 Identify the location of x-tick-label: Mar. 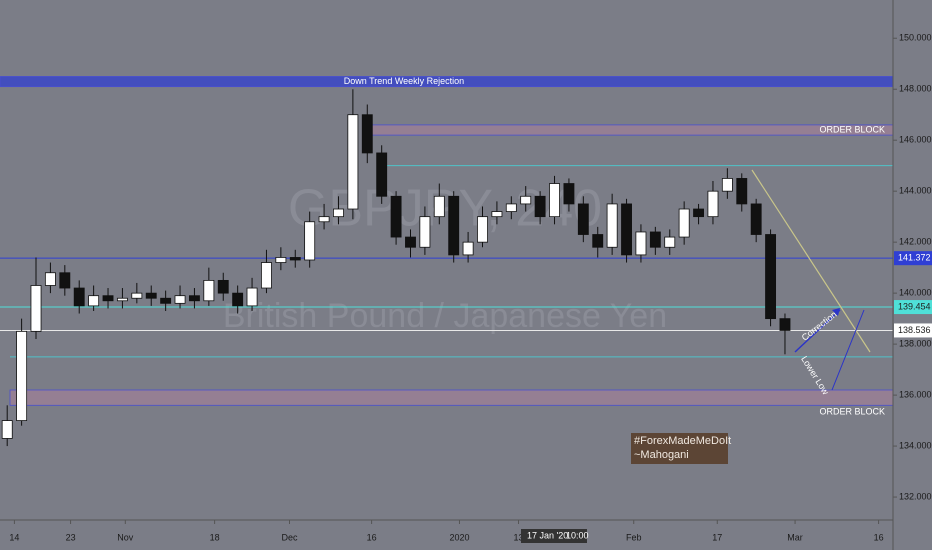
(795, 537).